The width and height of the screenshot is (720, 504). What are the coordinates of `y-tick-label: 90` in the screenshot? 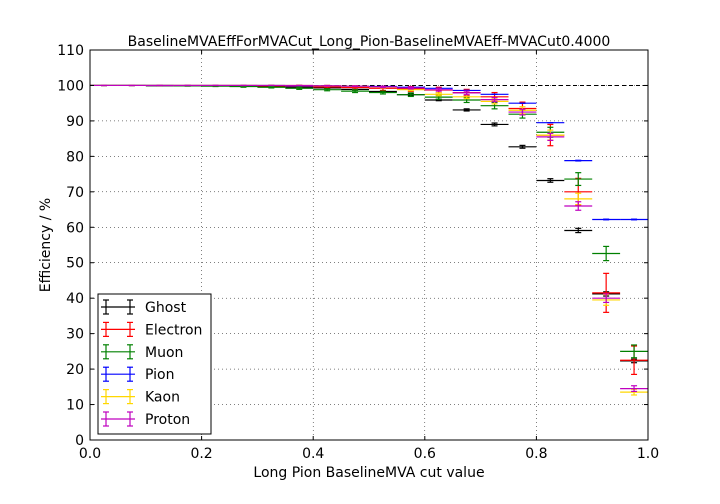 It's located at (75, 122).